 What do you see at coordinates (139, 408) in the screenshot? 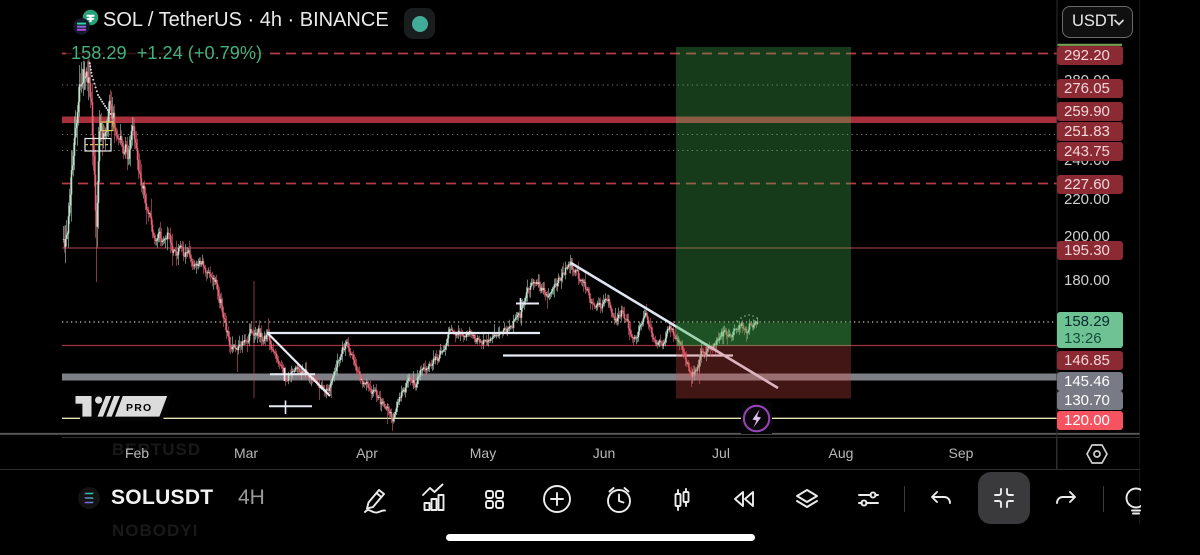
I see `svg-text: PRO` at bounding box center [139, 408].